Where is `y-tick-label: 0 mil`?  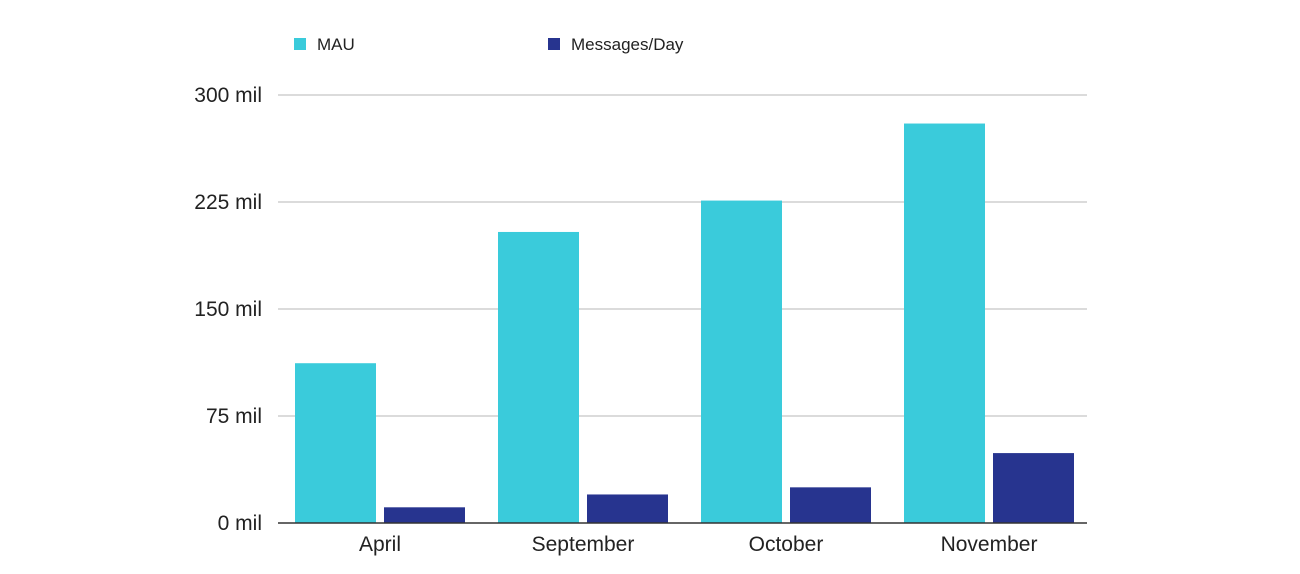
y-tick-label: 0 mil is located at coordinates (240, 523).